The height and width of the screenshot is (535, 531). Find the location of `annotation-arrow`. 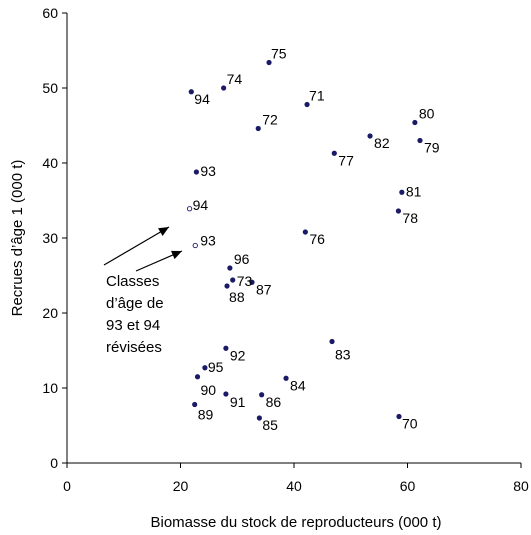

annotation-arrow is located at coordinates (136, 246).